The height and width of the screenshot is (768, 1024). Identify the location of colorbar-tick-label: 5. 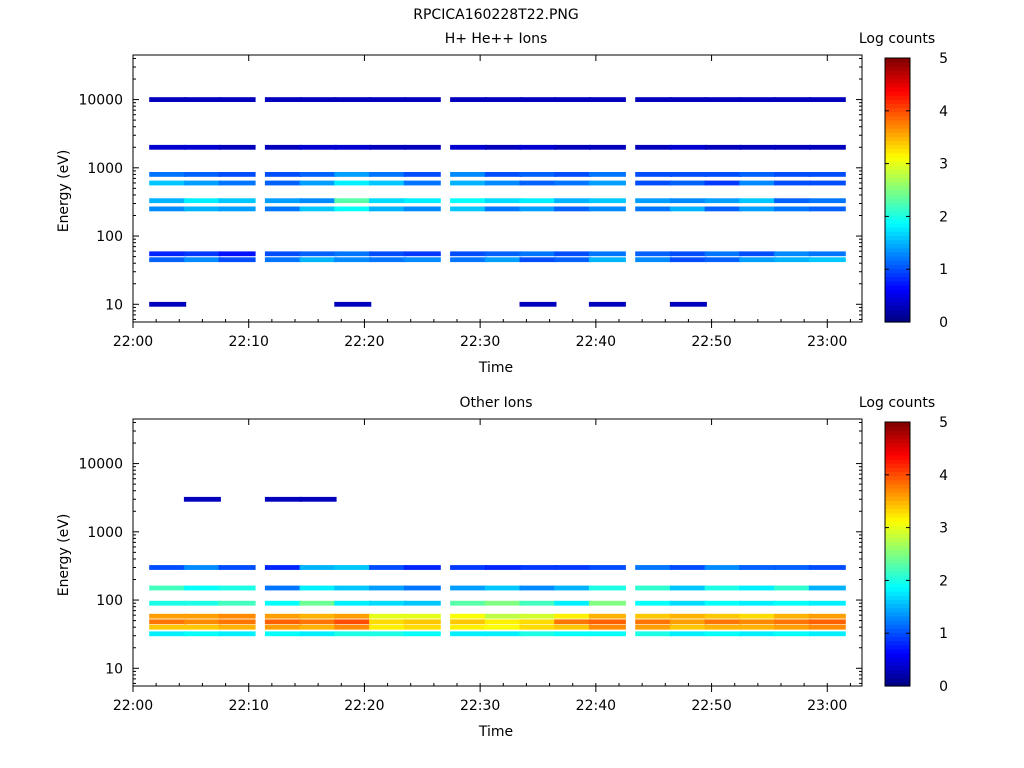
(943, 423).